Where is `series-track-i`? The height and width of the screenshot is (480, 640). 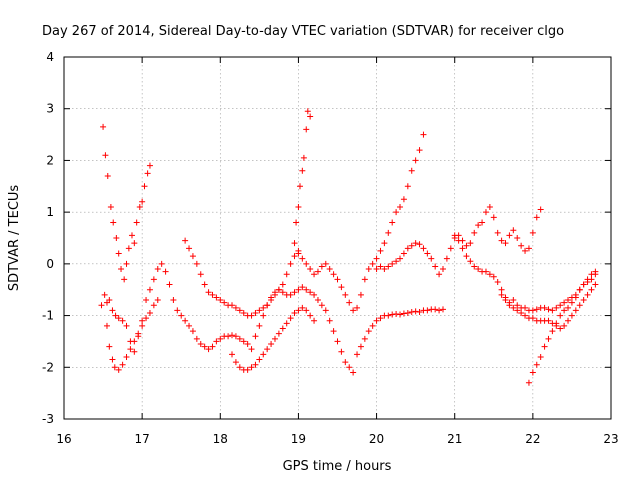 series-track-i is located at coordinates (458, 240).